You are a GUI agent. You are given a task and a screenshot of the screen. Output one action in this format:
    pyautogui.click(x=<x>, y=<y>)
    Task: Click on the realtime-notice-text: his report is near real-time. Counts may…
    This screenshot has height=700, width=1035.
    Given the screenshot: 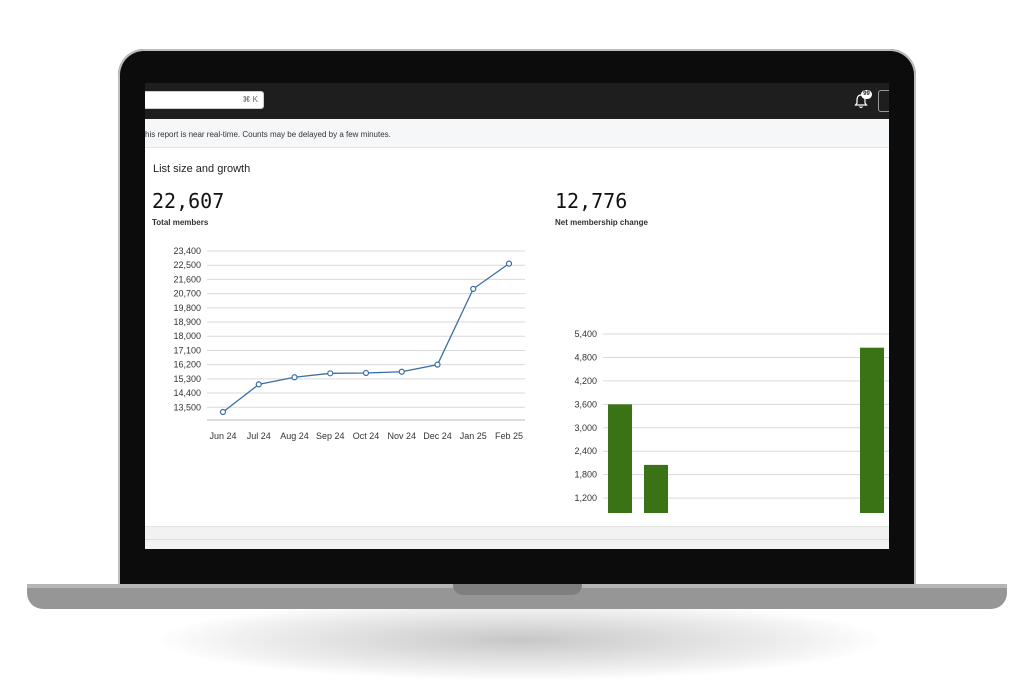 What is the action you would take?
    pyautogui.click(x=268, y=134)
    